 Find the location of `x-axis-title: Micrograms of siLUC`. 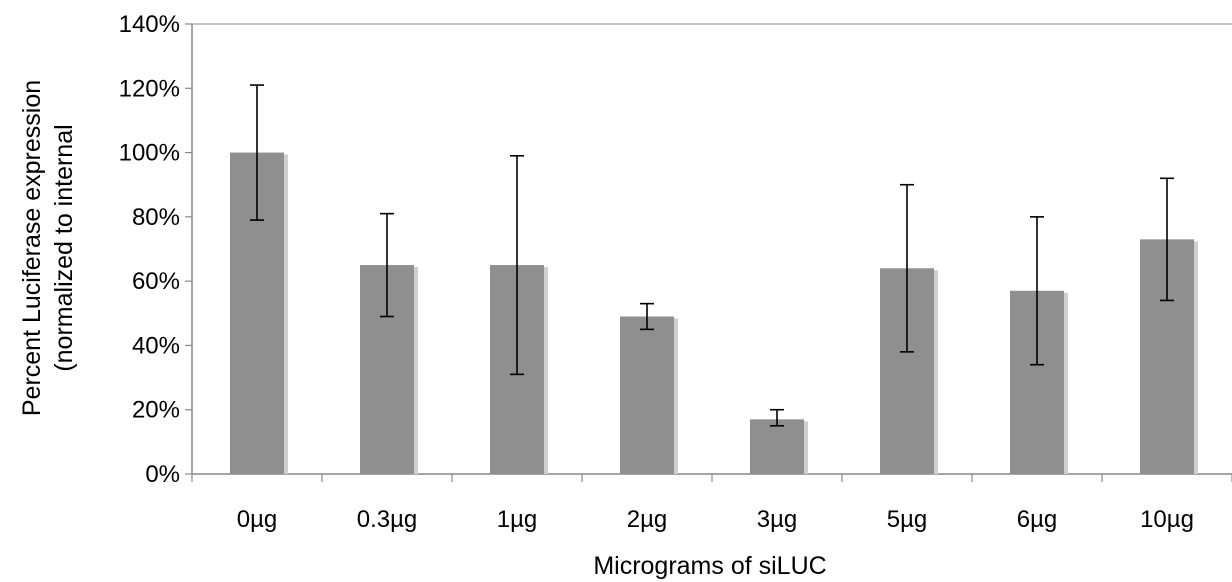

x-axis-title: Micrograms of siLUC is located at coordinates (709, 566).